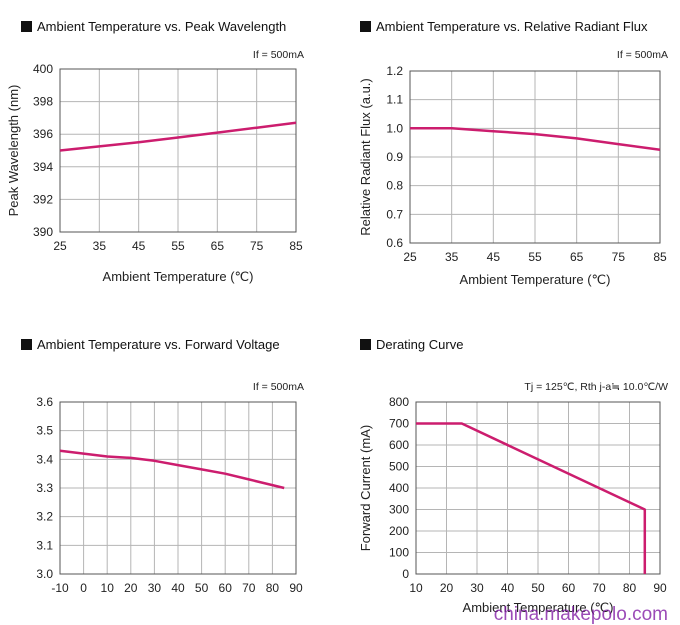  What do you see at coordinates (399, 510) in the screenshot?
I see `y-tick-label: 300` at bounding box center [399, 510].